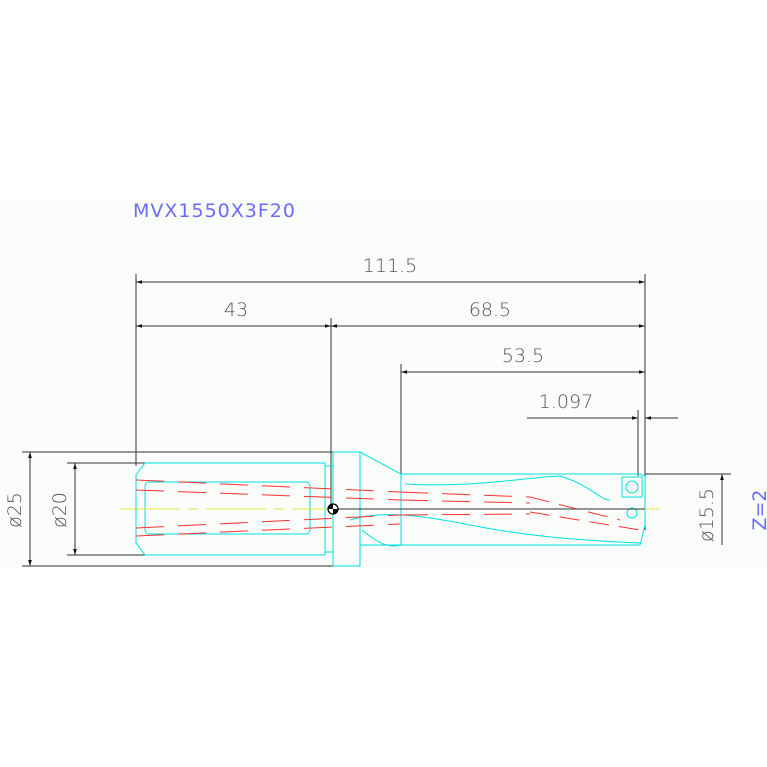 This screenshot has height=767, width=767. What do you see at coordinates (566, 402) in the screenshot?
I see `dim-tip-offset: 1.097` at bounding box center [566, 402].